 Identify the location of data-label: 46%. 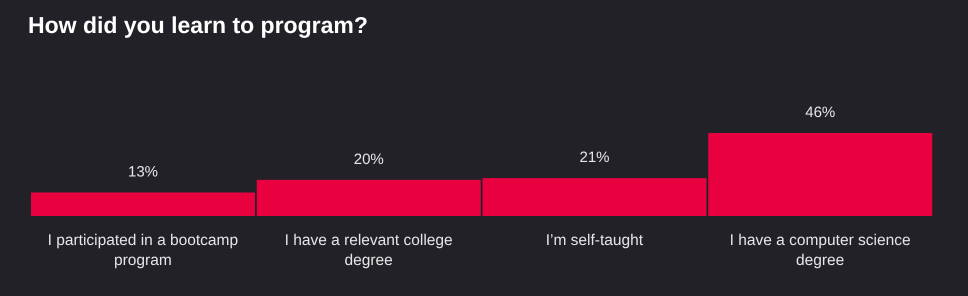
(820, 112).